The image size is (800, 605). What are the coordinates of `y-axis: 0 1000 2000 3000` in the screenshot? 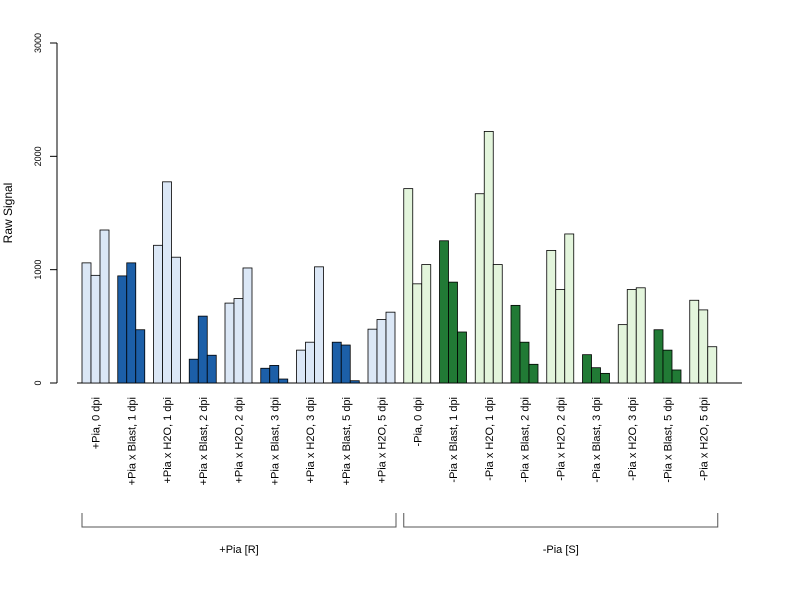 It's located at (45, 209).